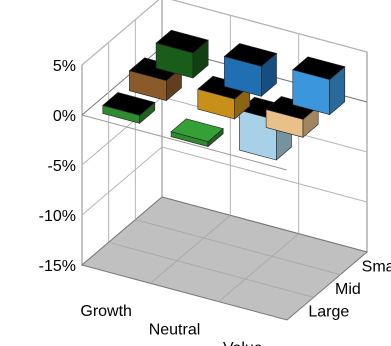 This screenshot has height=346, width=391. What do you see at coordinates (328, 312) in the screenshot?
I see `z-category-label: Large` at bounding box center [328, 312].